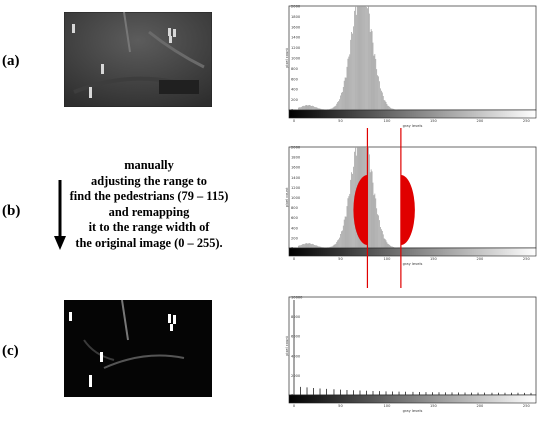 The width and height of the screenshot is (550, 422). Describe the element at coordinates (149, 180) in the screenshot. I see `caption-line: adjusting the range to` at that location.